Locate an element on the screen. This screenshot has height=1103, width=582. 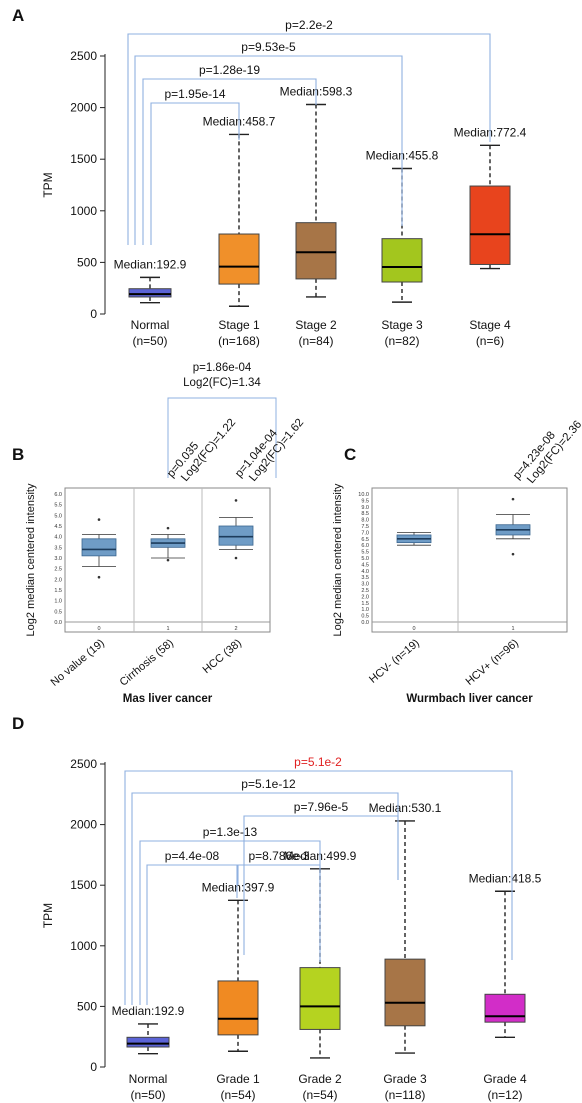
p-bracket-3: p=1.3e-13 is located at coordinates (230, 915).